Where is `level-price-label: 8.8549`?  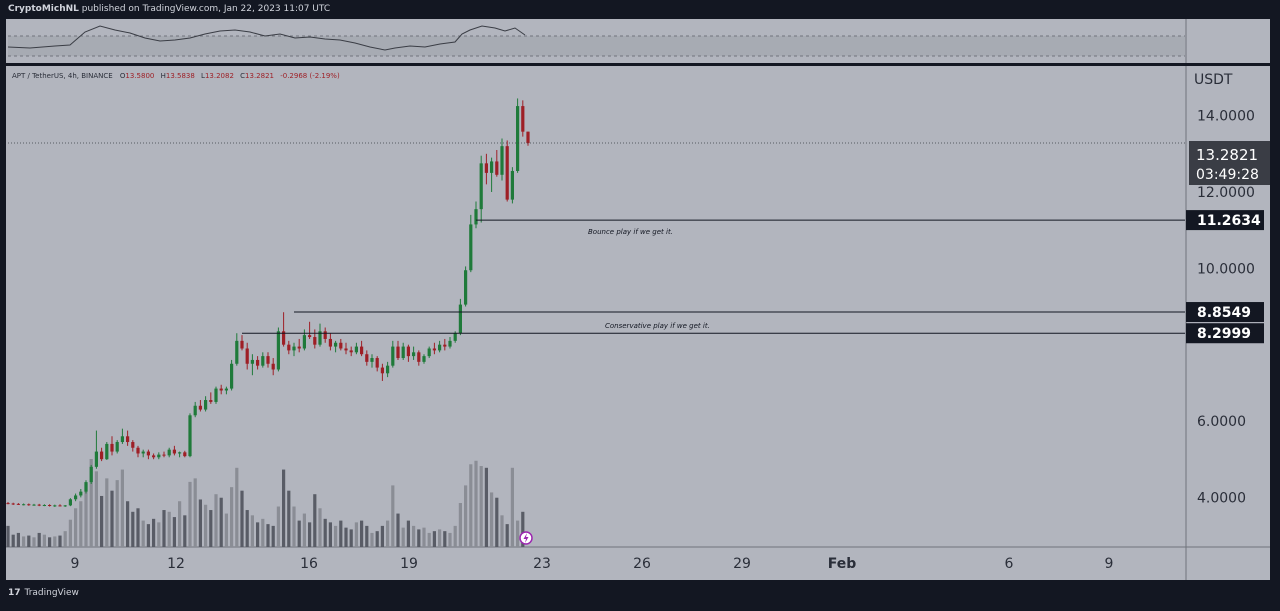
level-price-label: 8.8549 is located at coordinates (1224, 313).